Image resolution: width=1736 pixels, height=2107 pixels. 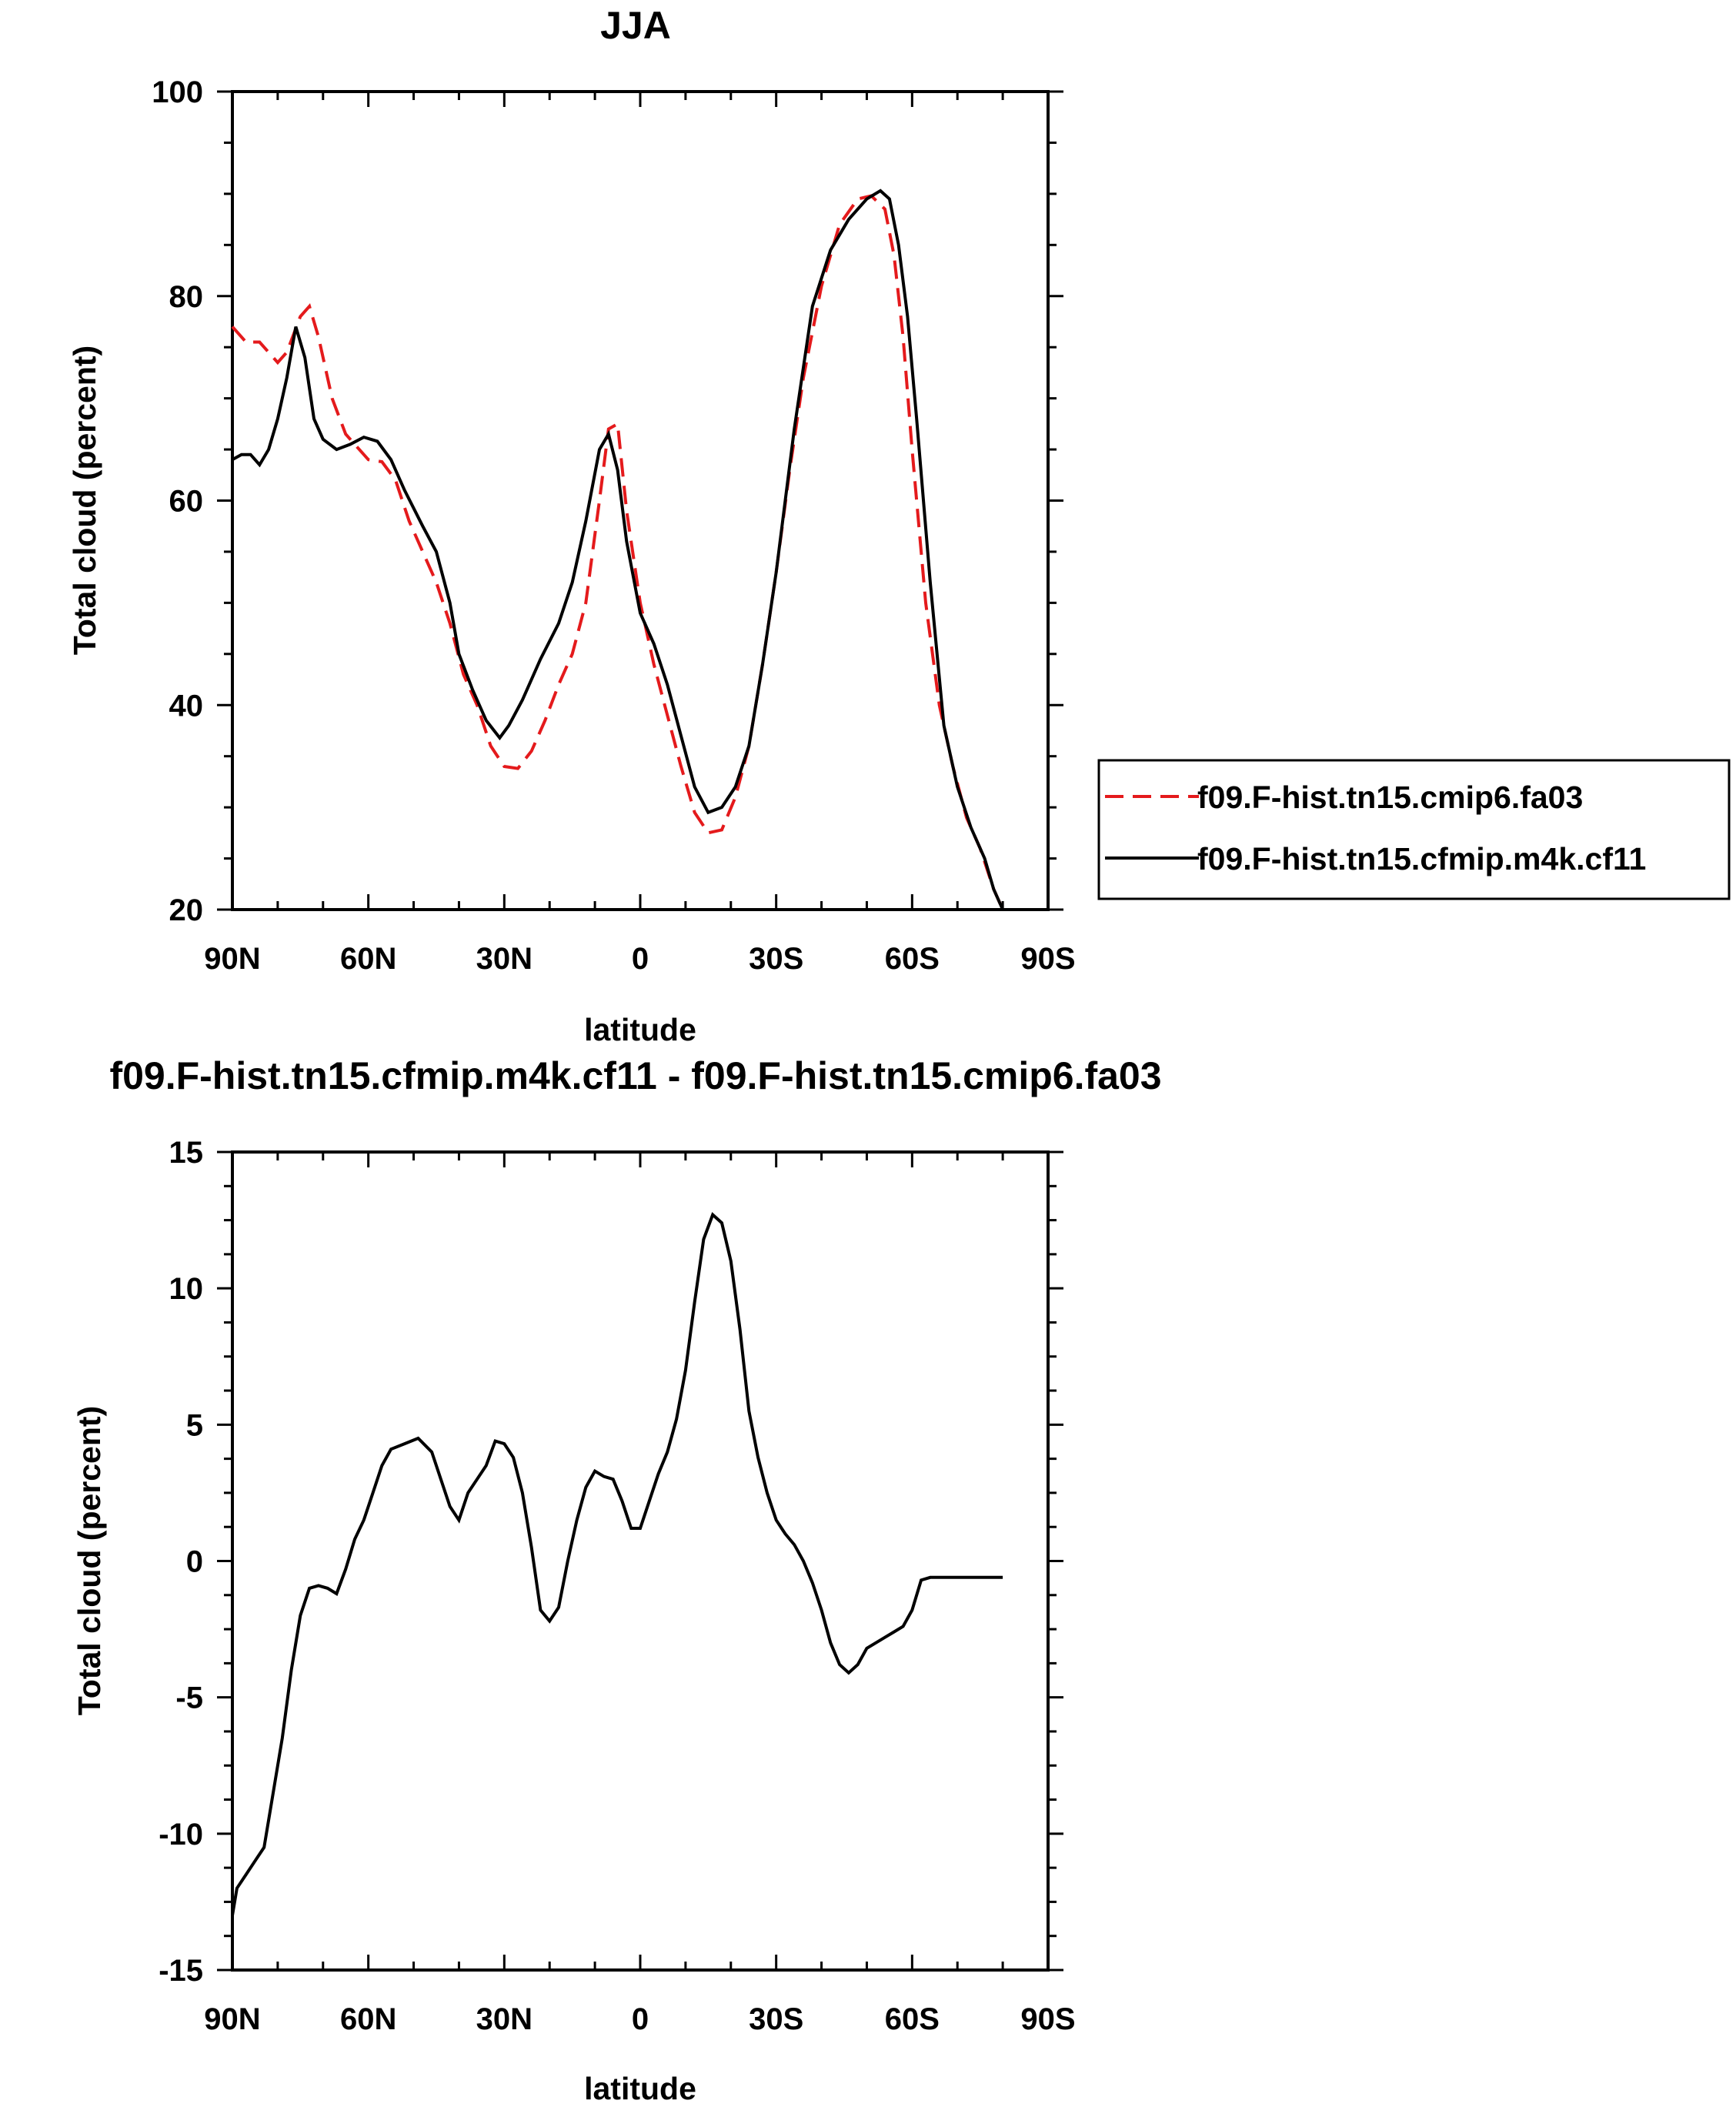 I want to click on y-tick-label: -10, so click(x=181, y=1835).